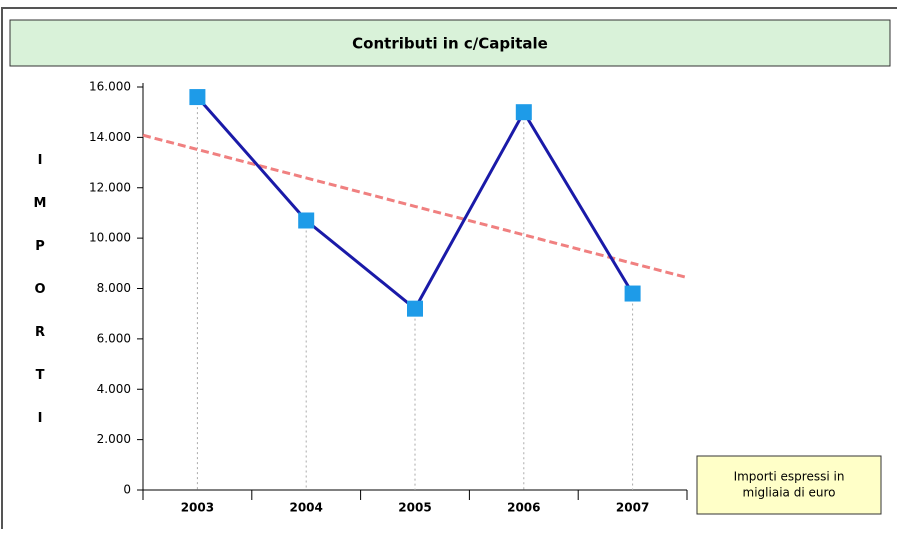 The width and height of the screenshot is (897, 533). What do you see at coordinates (110, 187) in the screenshot?
I see `y-tick-label: 12.000` at bounding box center [110, 187].